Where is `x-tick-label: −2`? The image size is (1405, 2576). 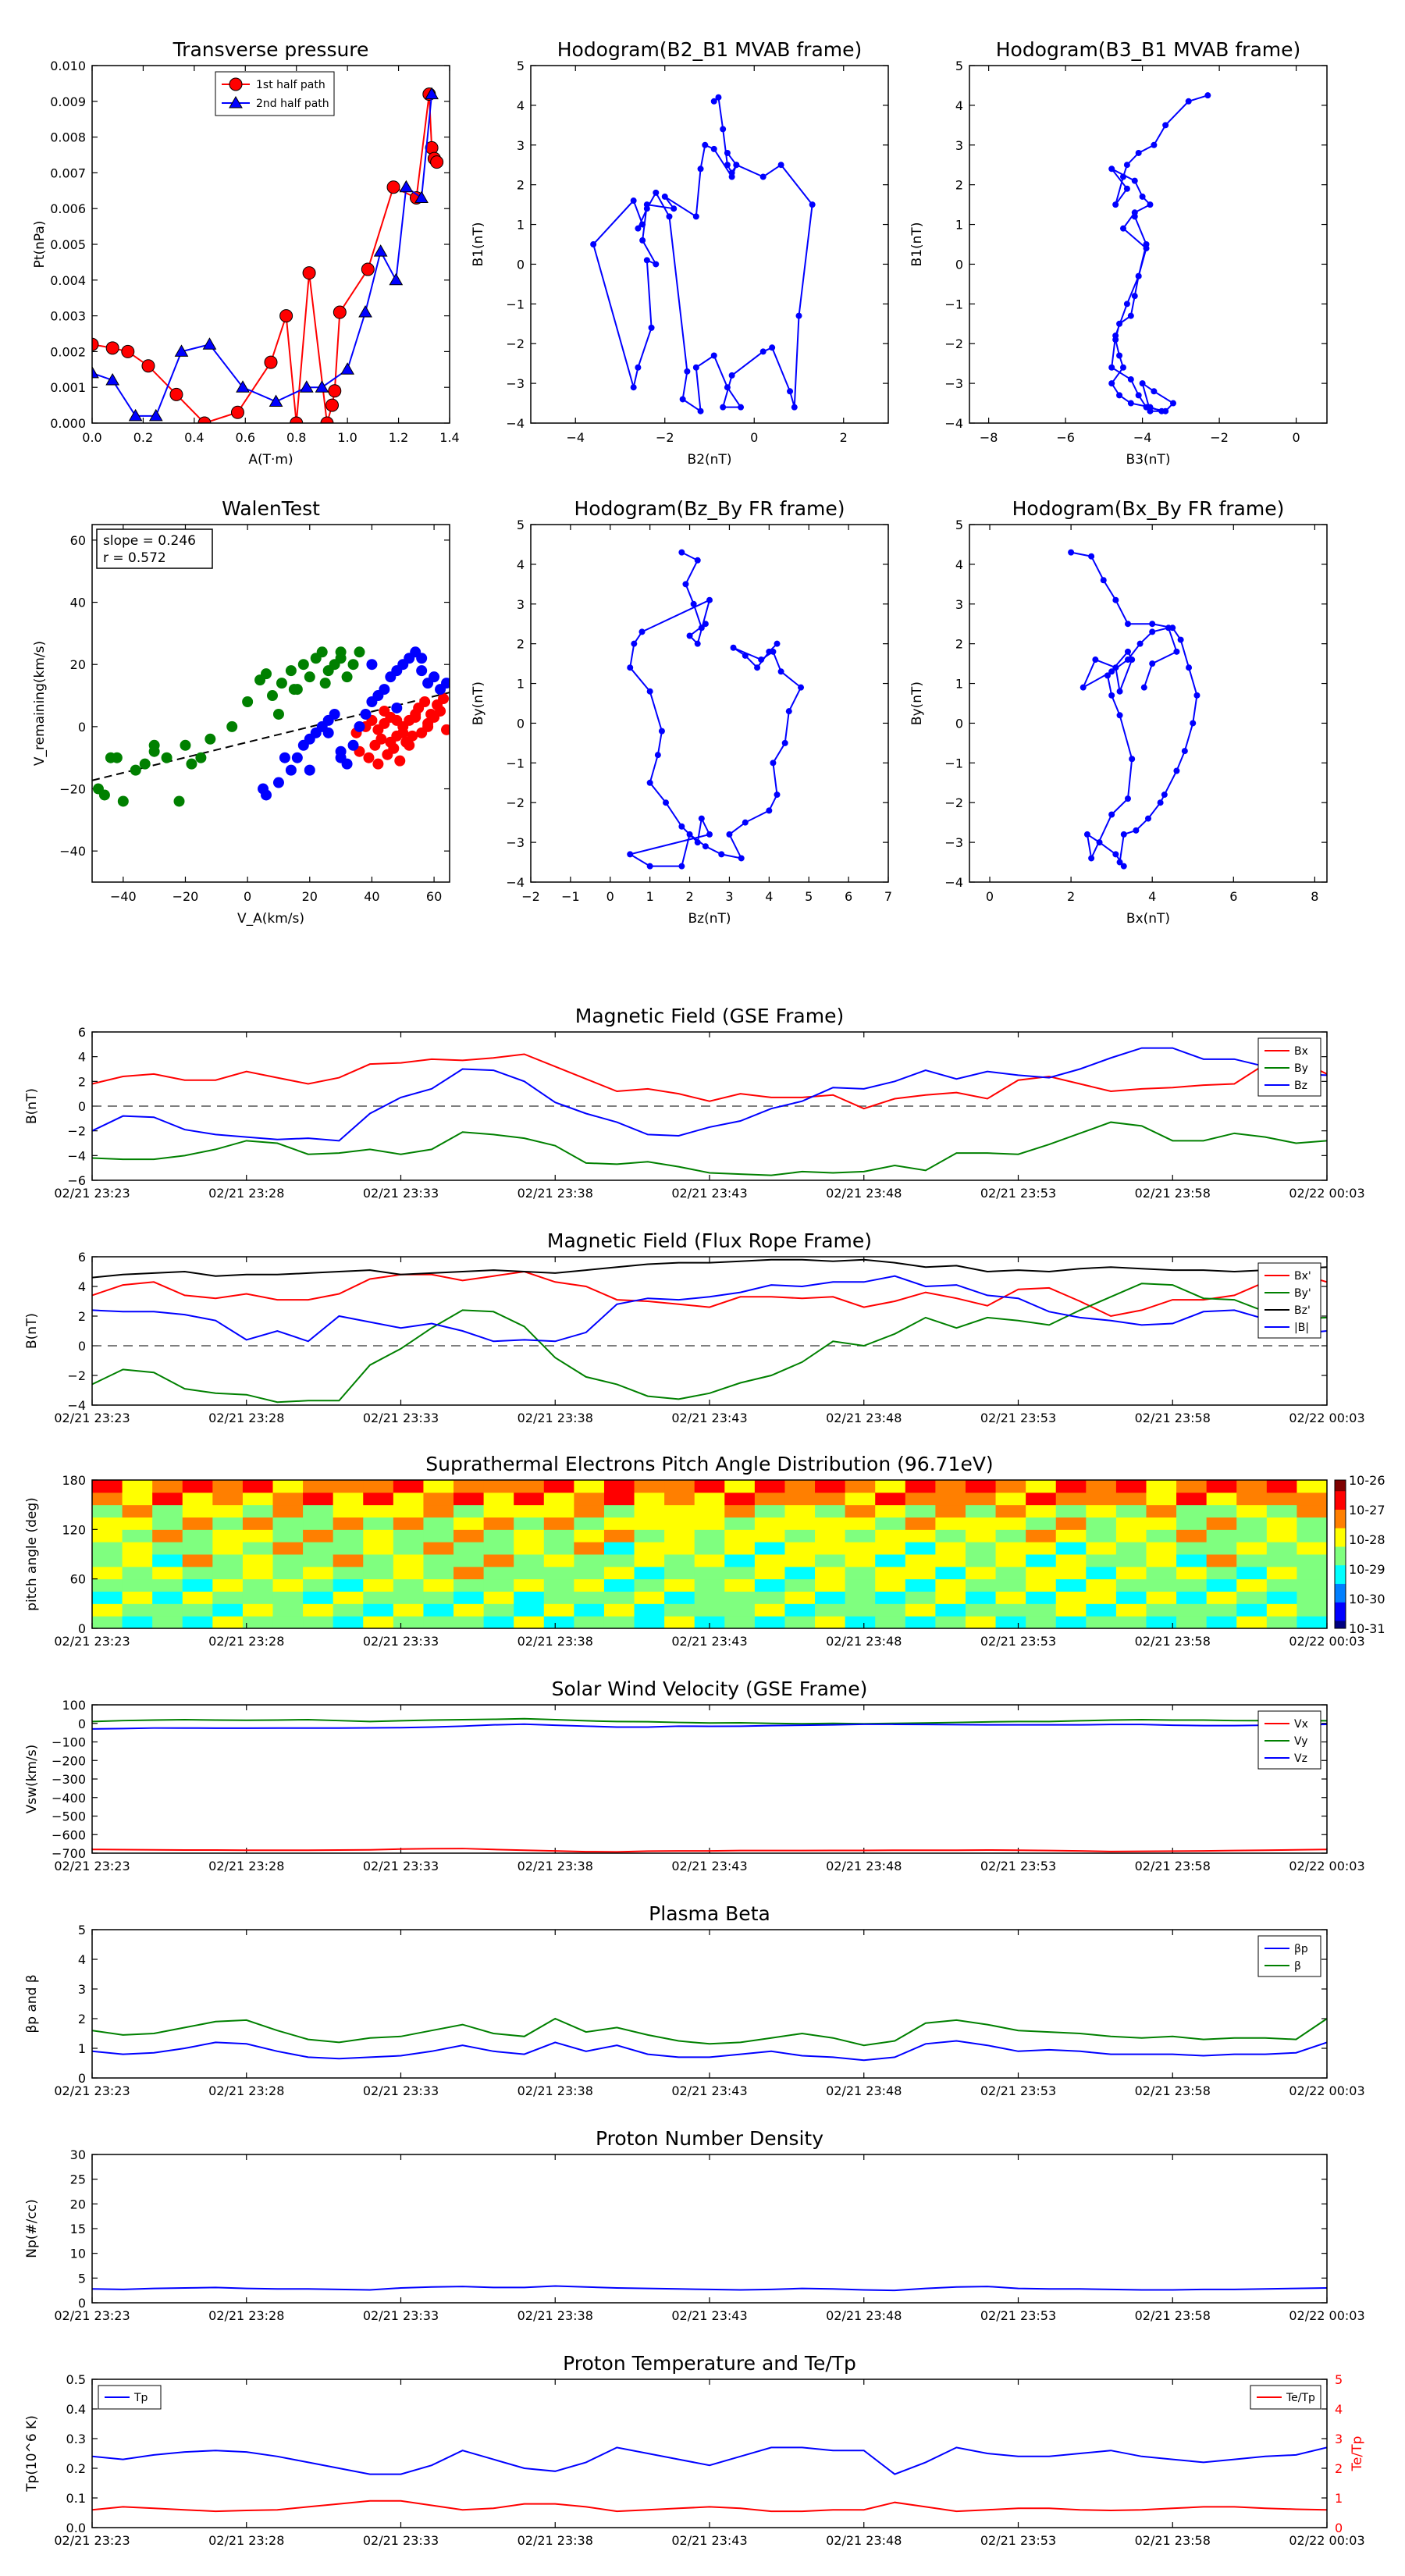
x-tick-label: −2 is located at coordinates (531, 896).